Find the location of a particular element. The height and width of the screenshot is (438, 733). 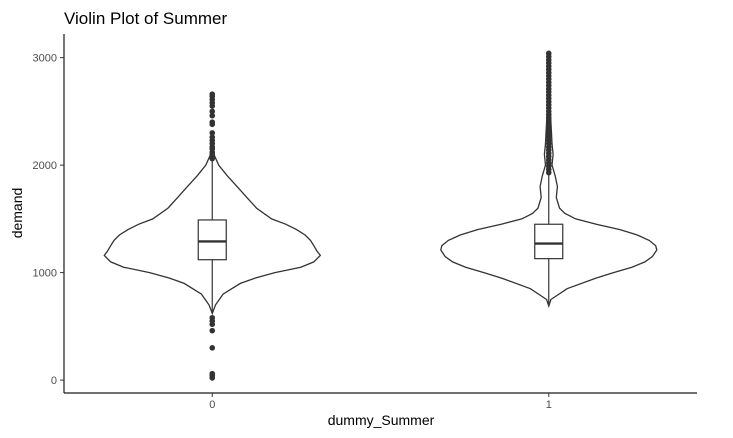

y-tick-label: 0 is located at coordinates (54, 381).